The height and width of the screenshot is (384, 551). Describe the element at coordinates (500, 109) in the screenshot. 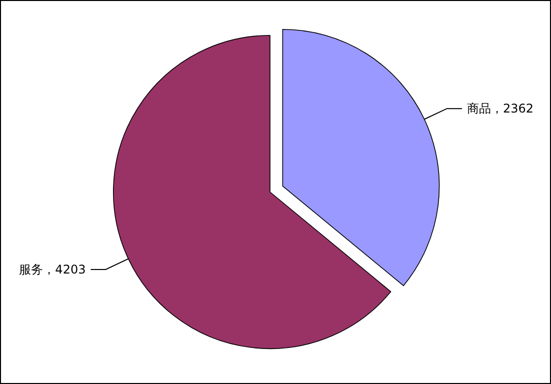

I see `slice-label: 商品，2362` at that location.